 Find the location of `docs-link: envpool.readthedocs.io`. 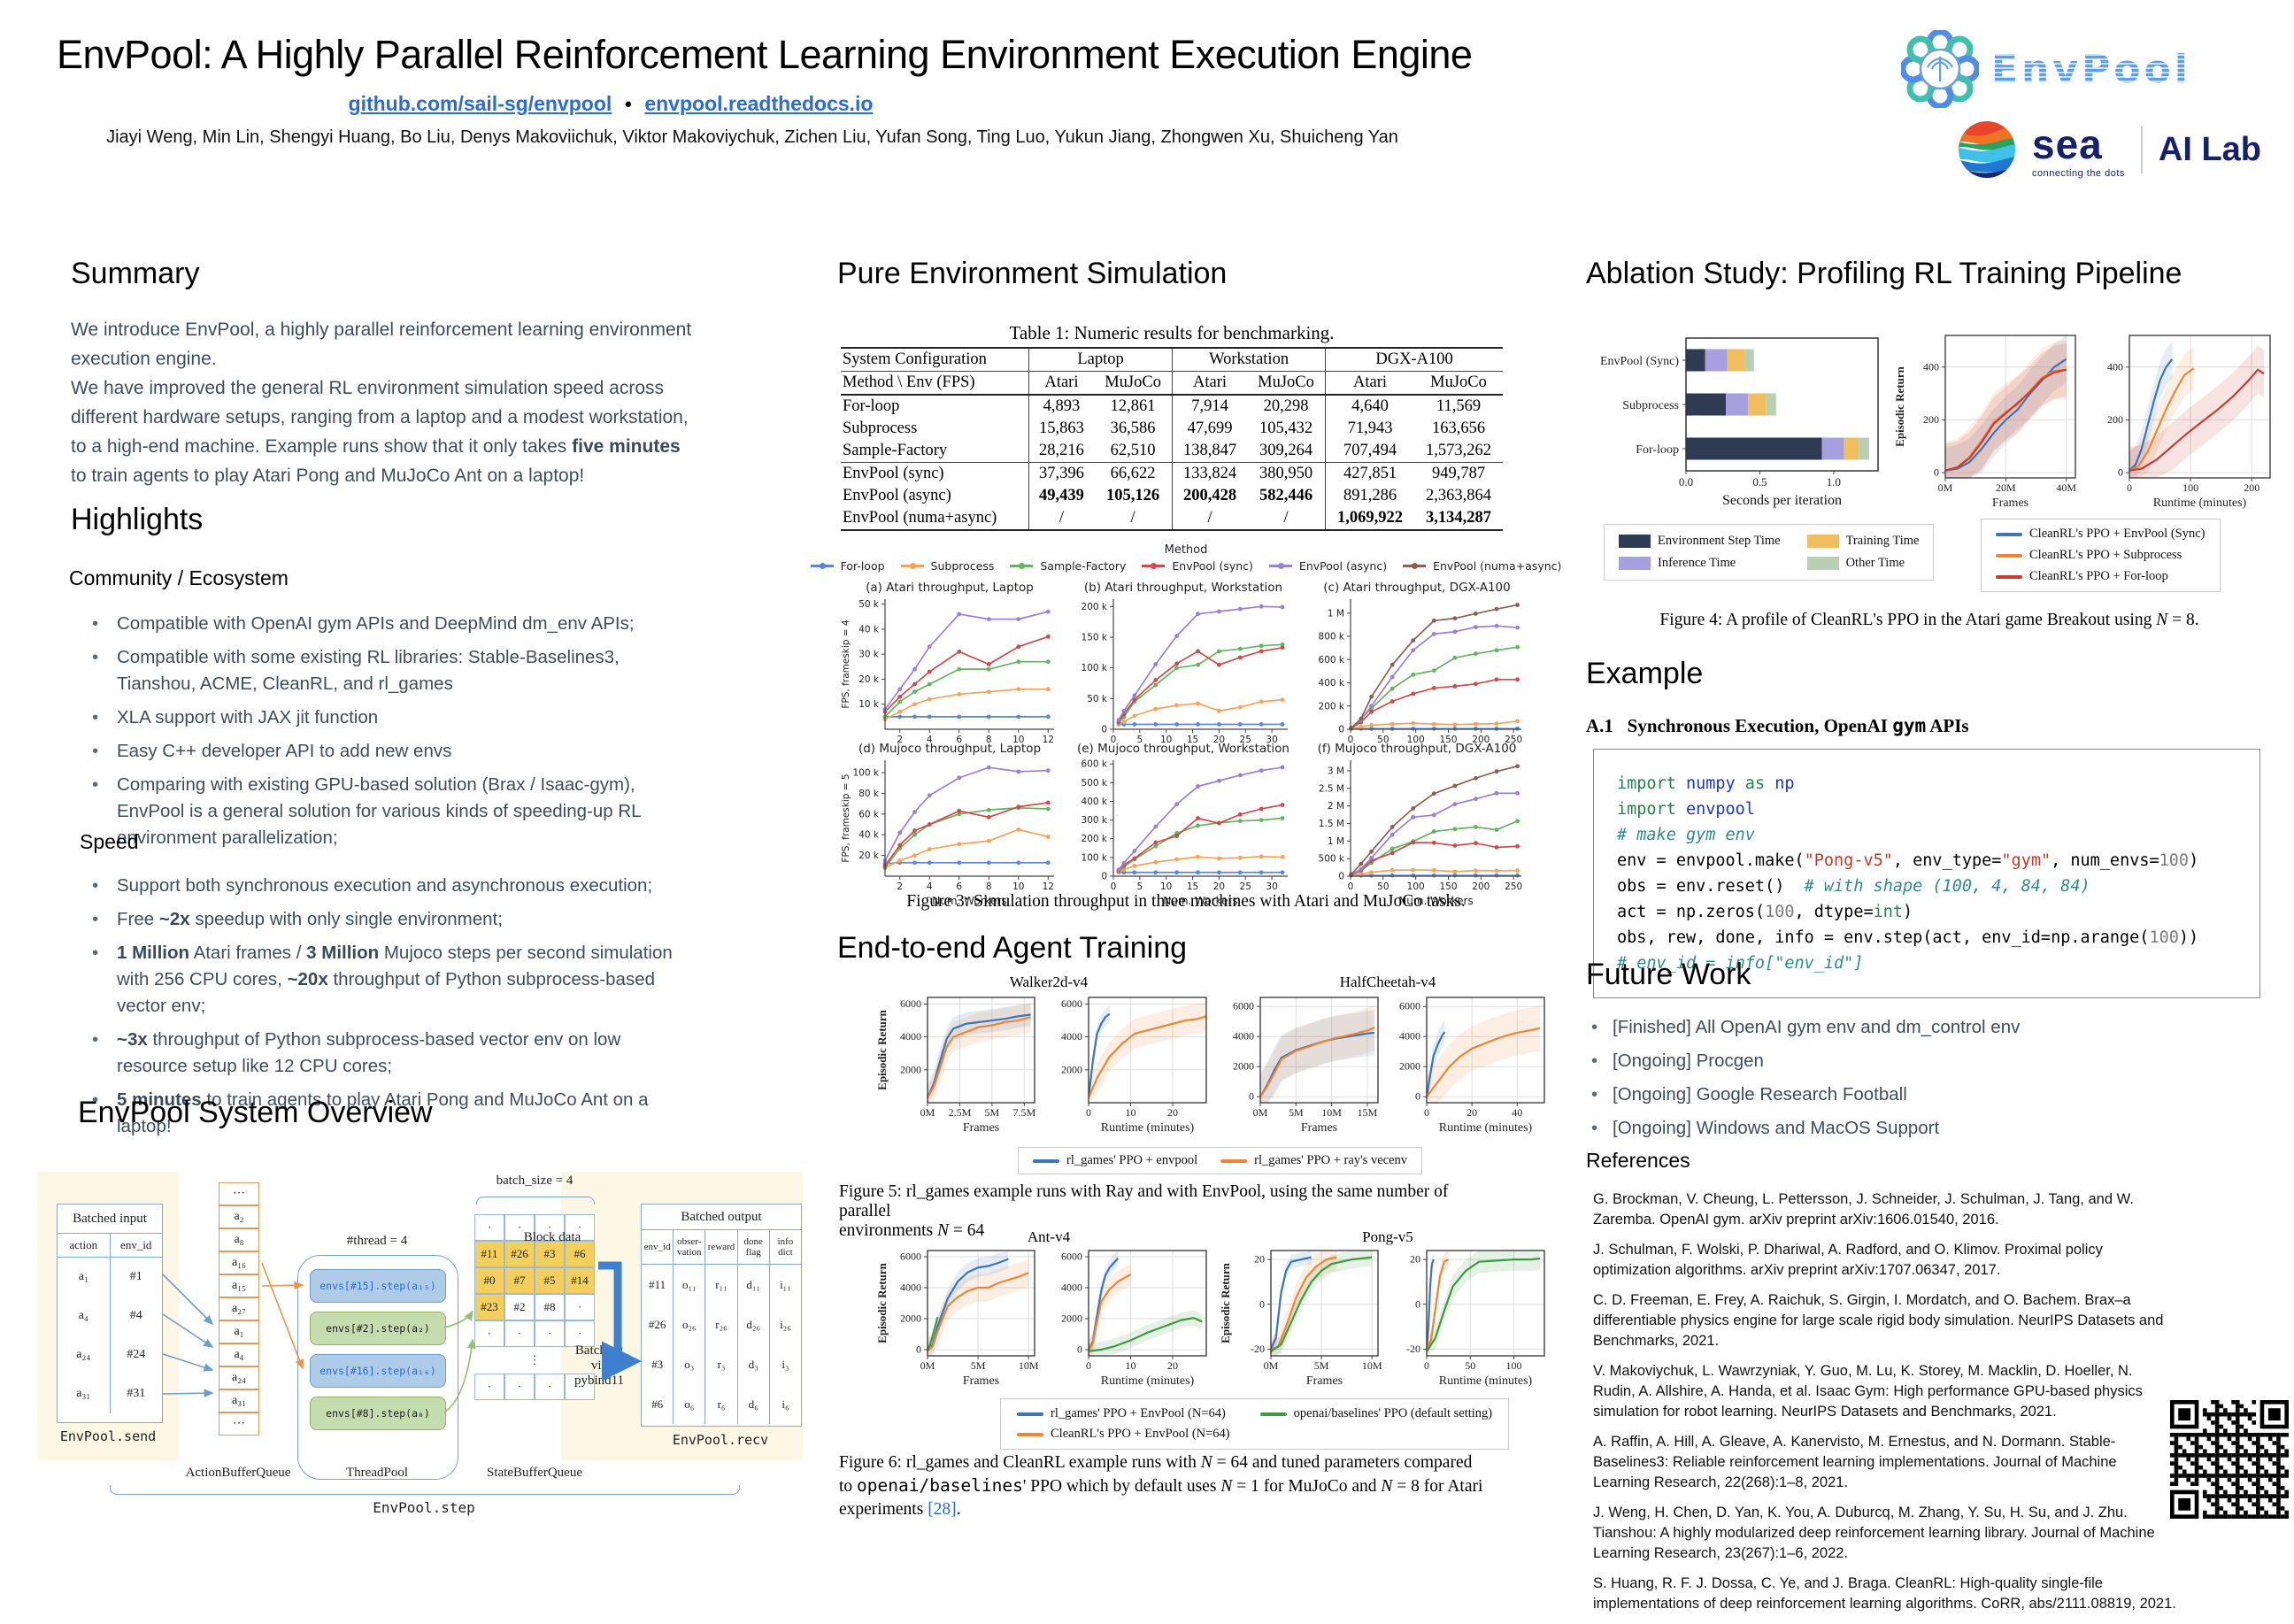

docs-link: envpool.readthedocs.io is located at coordinates (759, 104).